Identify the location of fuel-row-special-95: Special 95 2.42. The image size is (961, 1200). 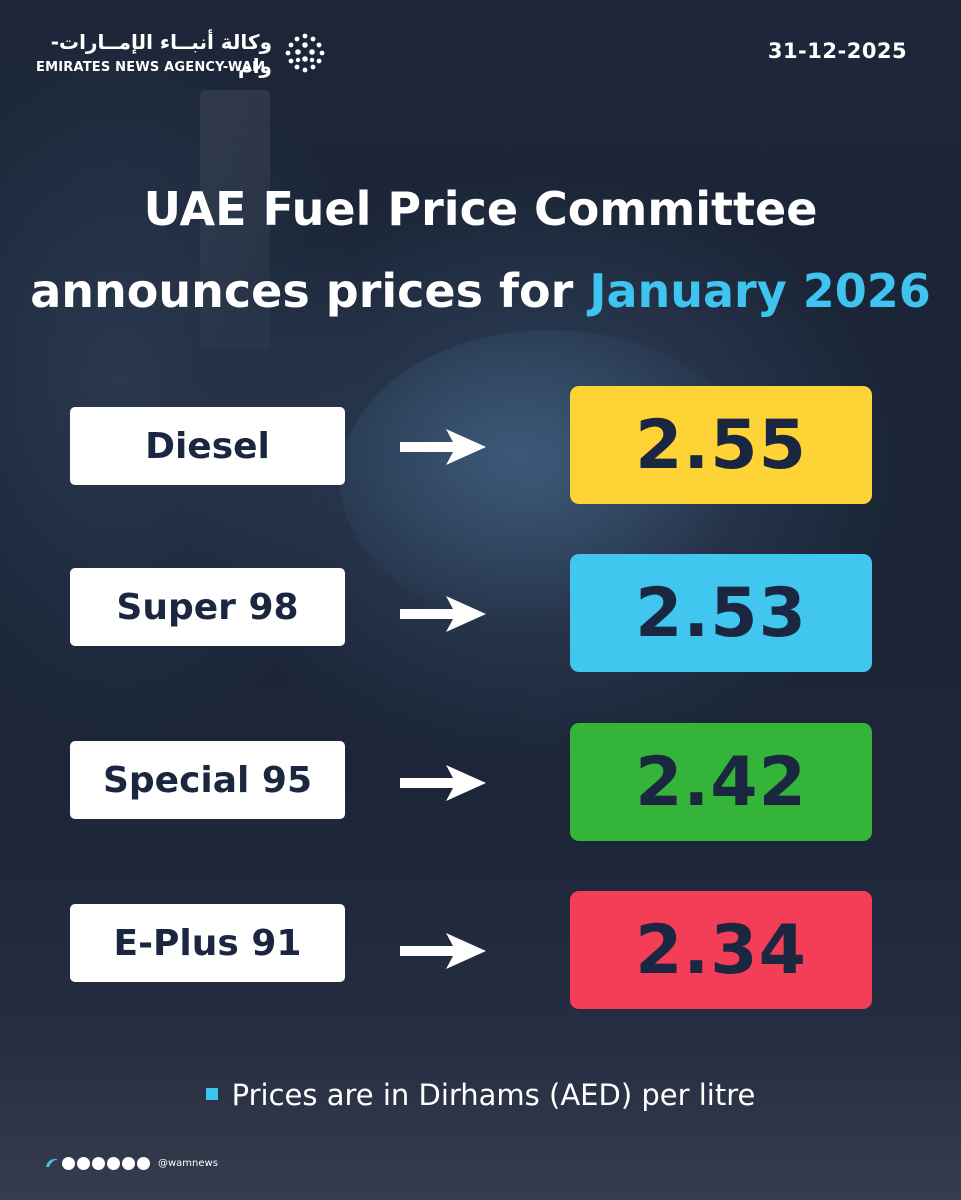
(480, 783).